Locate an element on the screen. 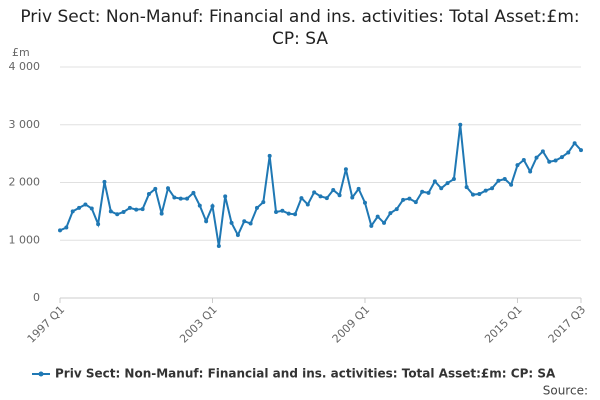 This screenshot has height=400, width=600. y-tick-label: 4 000 is located at coordinates (25, 66).